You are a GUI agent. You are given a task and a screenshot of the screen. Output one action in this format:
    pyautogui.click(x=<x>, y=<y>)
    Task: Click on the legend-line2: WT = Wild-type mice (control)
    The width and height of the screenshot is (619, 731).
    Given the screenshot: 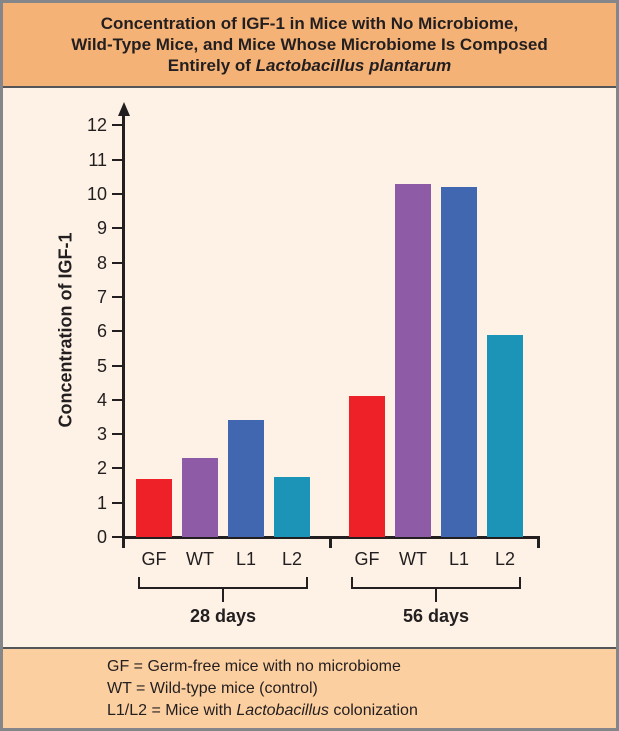 What is the action you would take?
    pyautogui.click(x=212, y=688)
    